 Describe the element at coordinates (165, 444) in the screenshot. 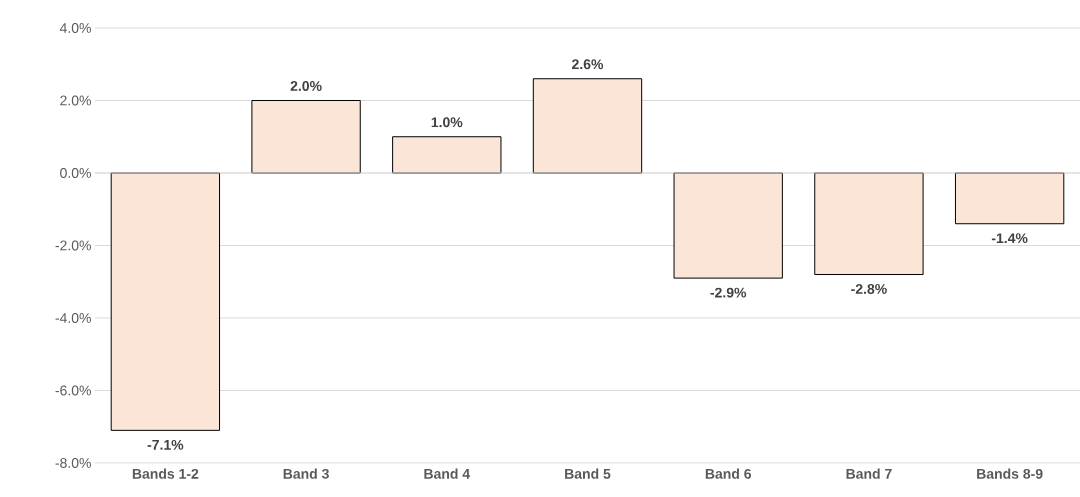

I see `data-label: -7.1%` at that location.